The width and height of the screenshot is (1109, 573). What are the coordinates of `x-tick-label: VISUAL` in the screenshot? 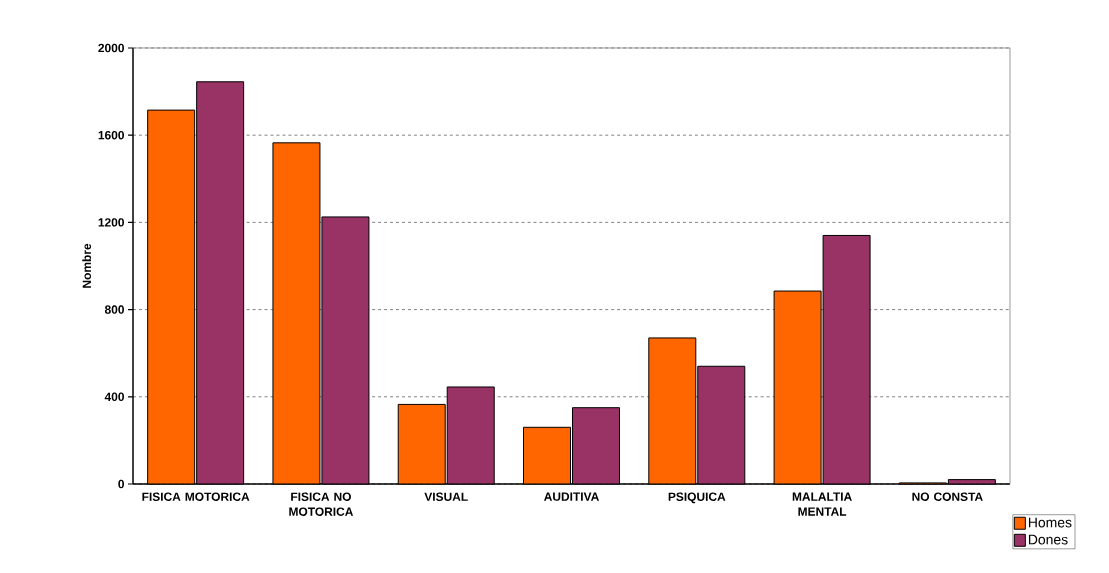 It's located at (446, 496).